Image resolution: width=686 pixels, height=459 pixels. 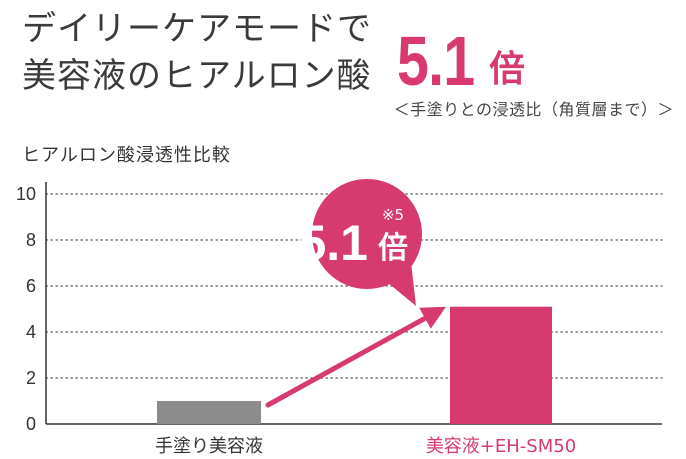 I want to click on chart-title: ヒアルロン酸浸透性比較, so click(x=126, y=155).